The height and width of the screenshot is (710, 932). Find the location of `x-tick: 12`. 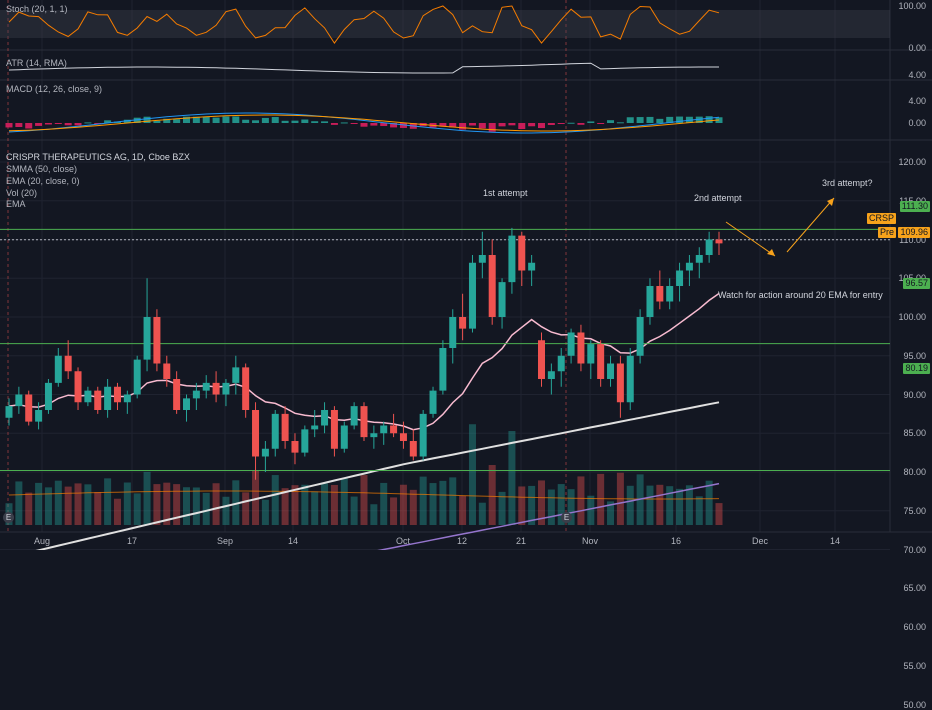

x-tick: 12 is located at coordinates (462, 541).